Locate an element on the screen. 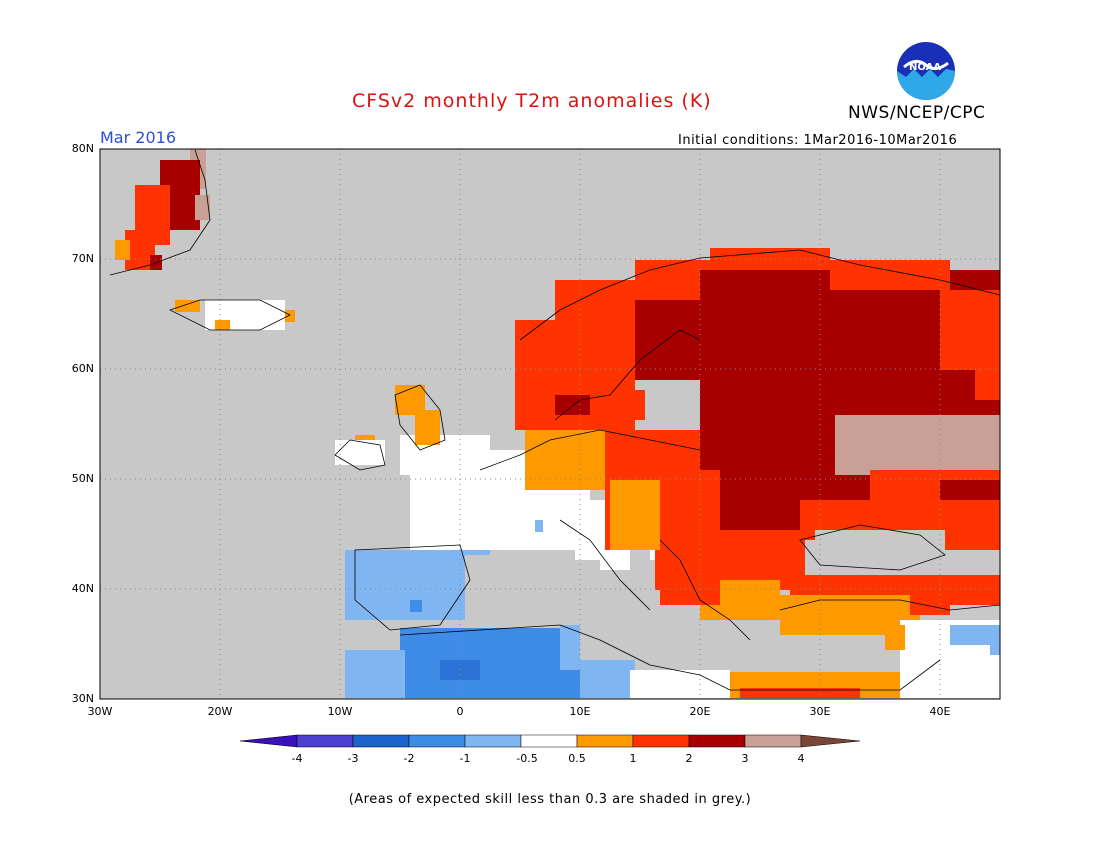 The width and height of the screenshot is (1100, 850). colorbar-tick: -1 is located at coordinates (465, 758).